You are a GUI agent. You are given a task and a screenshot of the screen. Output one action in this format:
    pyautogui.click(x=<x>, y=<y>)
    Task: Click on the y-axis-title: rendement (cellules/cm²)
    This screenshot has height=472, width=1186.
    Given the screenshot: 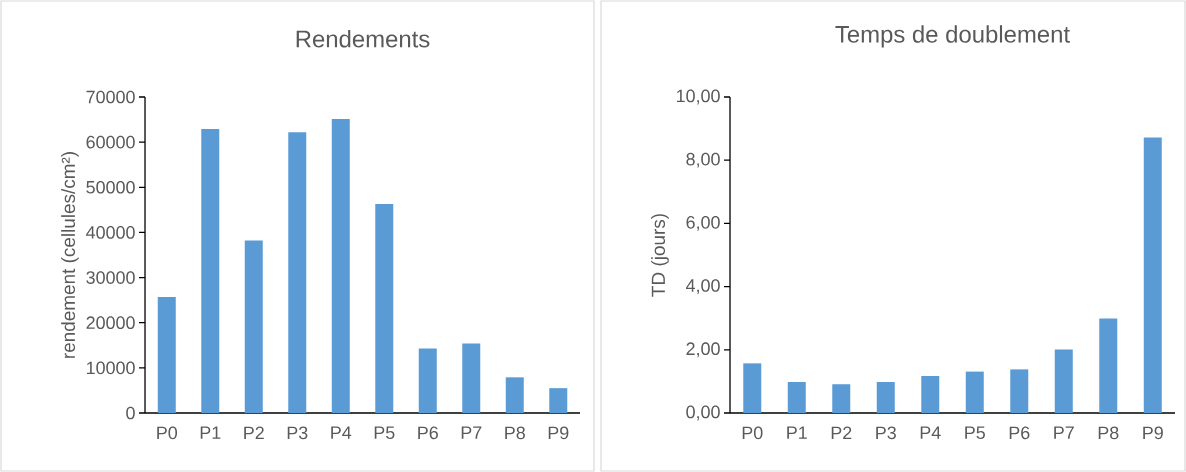 What is the action you would take?
    pyautogui.click(x=70, y=255)
    